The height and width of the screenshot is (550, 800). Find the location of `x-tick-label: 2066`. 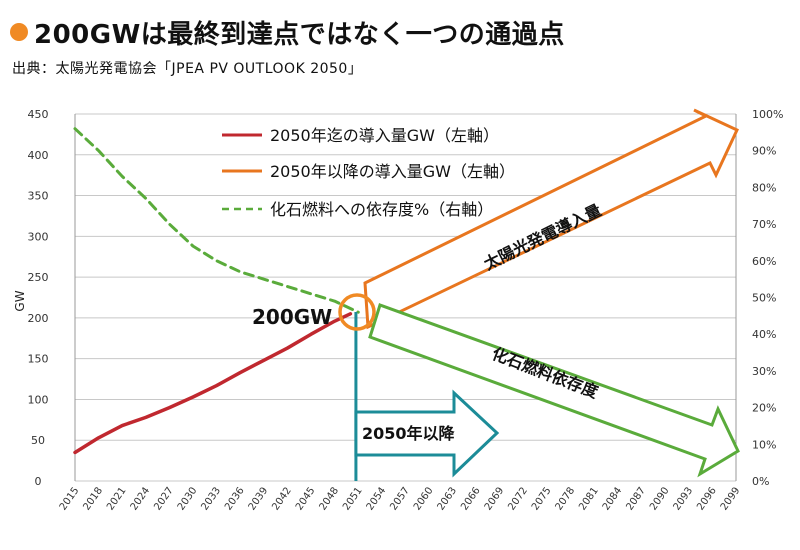

x-tick-label: 2066 is located at coordinates (471, 498).